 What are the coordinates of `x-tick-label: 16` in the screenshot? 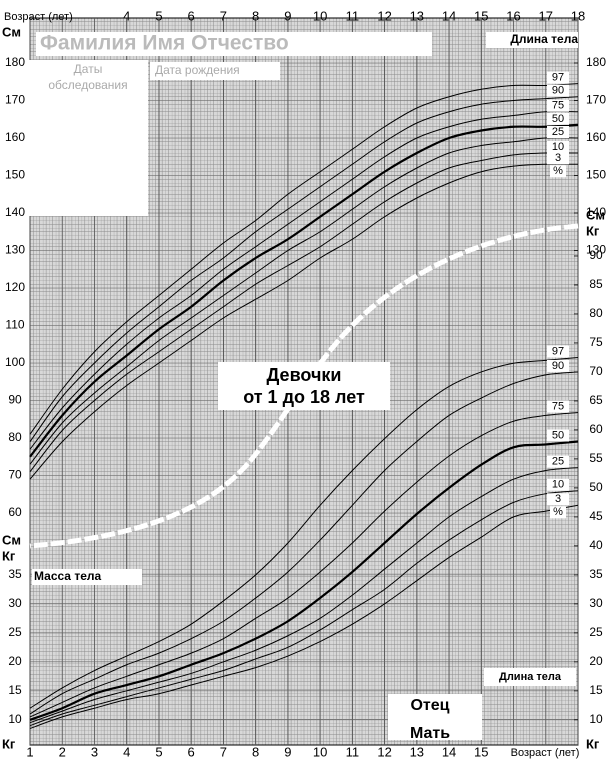 It's located at (513, 15).